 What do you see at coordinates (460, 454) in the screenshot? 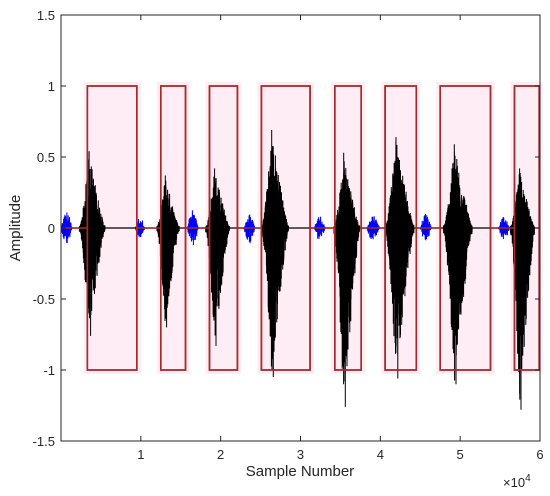
I see `x-tick-label: 5` at bounding box center [460, 454].